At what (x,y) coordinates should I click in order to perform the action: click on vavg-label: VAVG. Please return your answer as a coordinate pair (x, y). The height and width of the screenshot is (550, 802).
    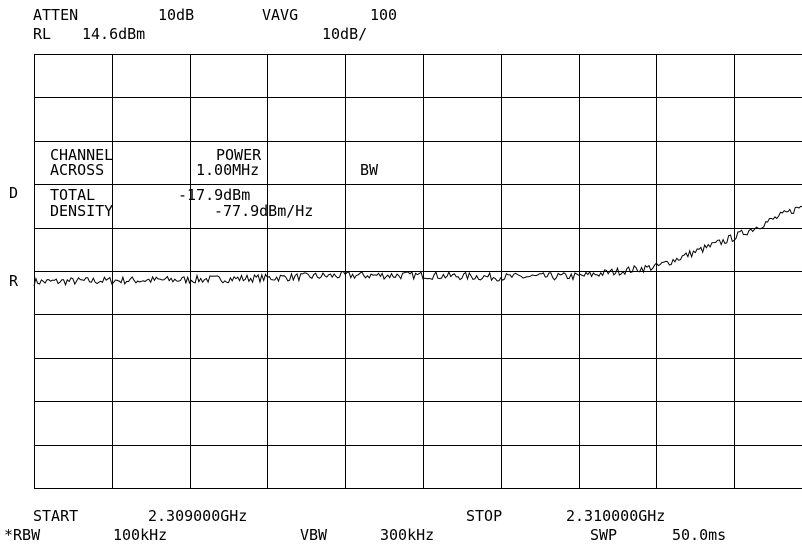
    Looking at the image, I should click on (280, 15).